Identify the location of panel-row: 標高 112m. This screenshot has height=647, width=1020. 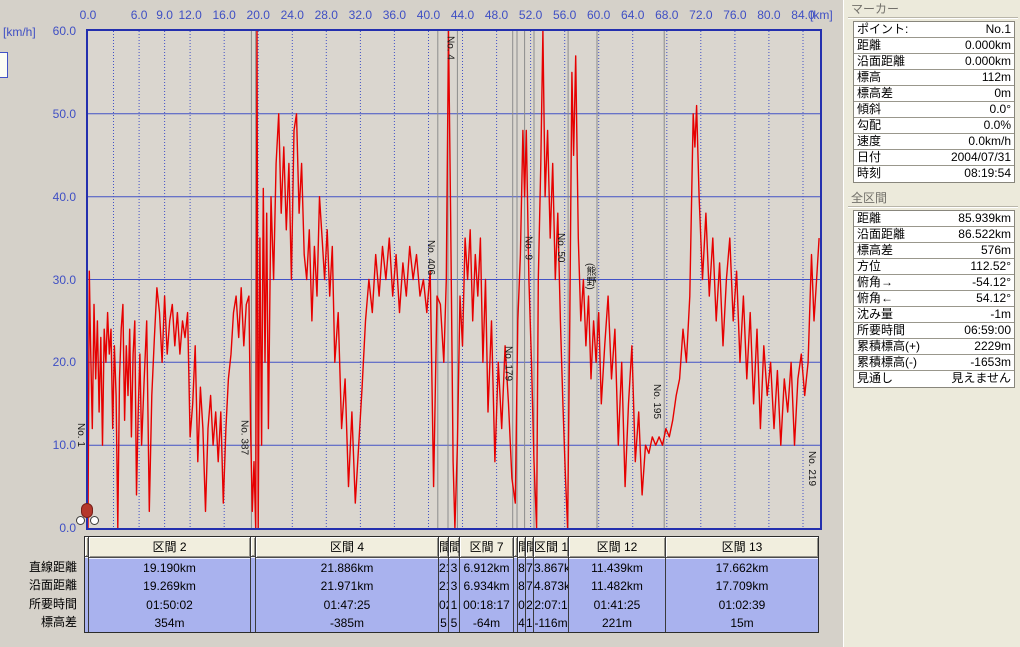
(934, 78).